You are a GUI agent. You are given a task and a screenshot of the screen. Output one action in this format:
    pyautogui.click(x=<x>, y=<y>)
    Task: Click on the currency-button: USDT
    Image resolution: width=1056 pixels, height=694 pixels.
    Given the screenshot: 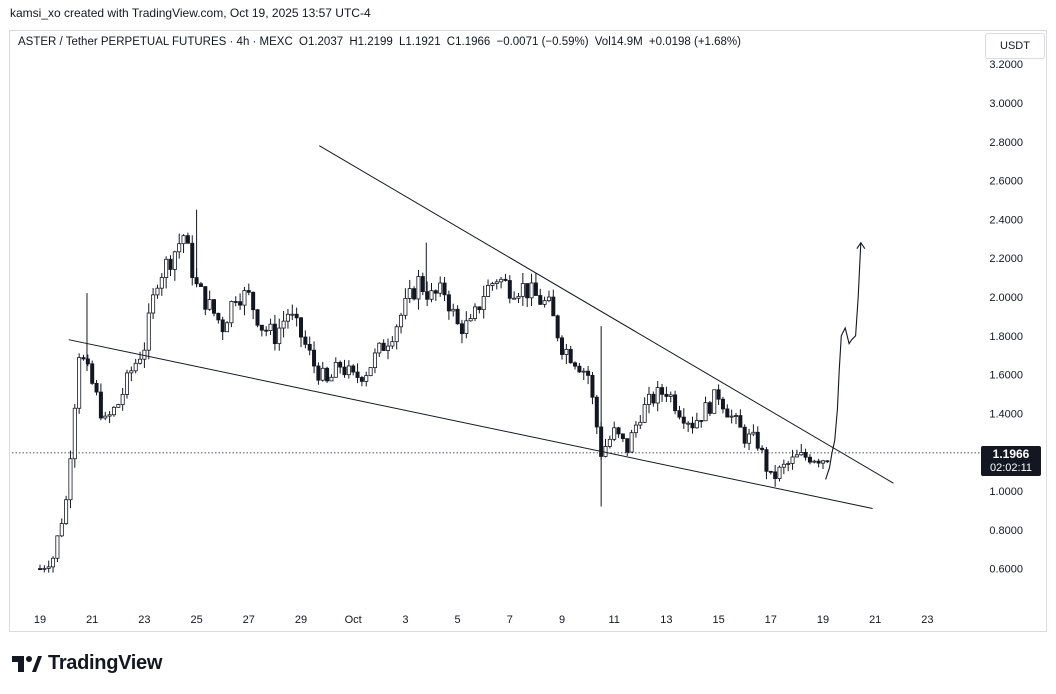 What is the action you would take?
    pyautogui.click(x=1015, y=46)
    